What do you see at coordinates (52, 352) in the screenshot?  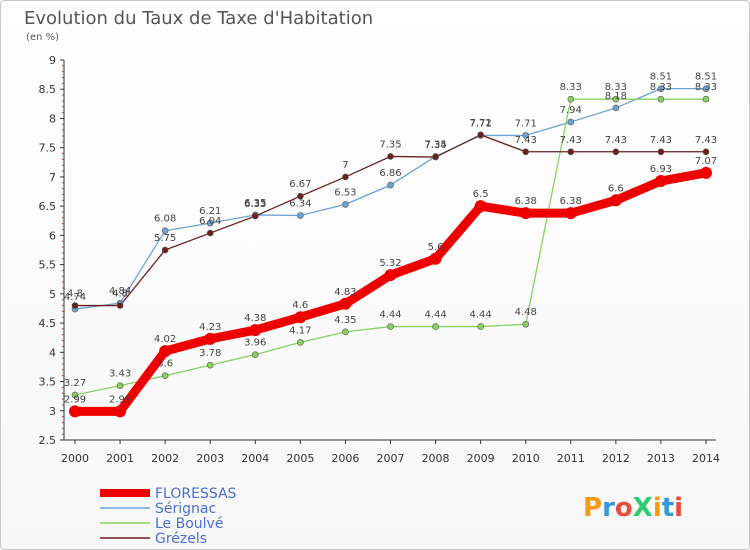 I see `y-tick-label: 4` at bounding box center [52, 352].